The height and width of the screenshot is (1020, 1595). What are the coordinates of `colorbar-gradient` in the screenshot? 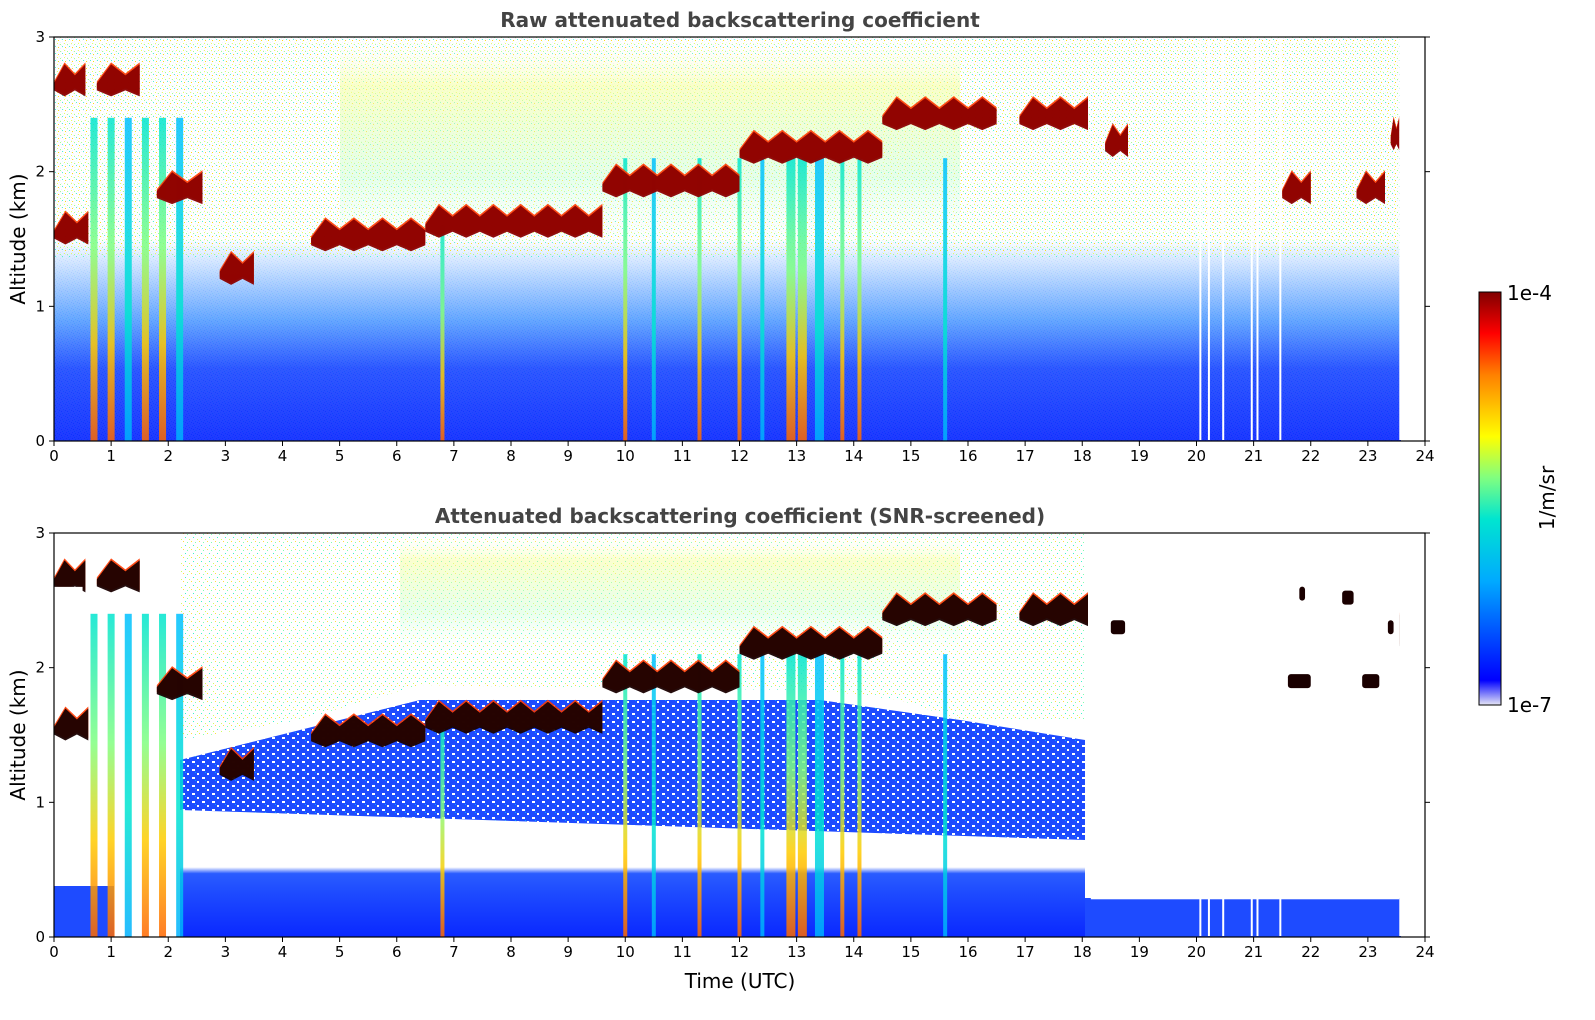 It's located at (1490, 498).